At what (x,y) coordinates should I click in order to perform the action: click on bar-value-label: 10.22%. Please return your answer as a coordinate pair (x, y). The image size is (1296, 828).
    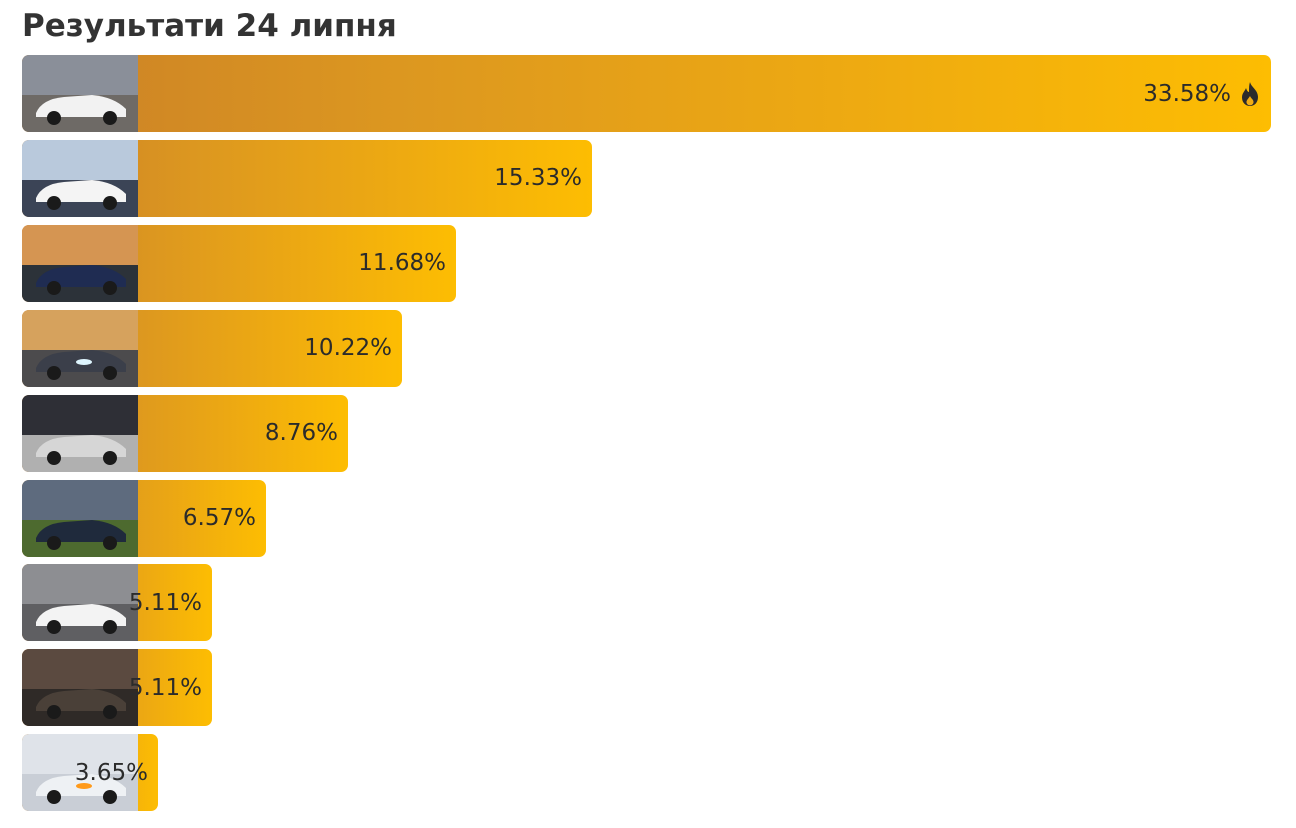
    Looking at the image, I should click on (348, 348).